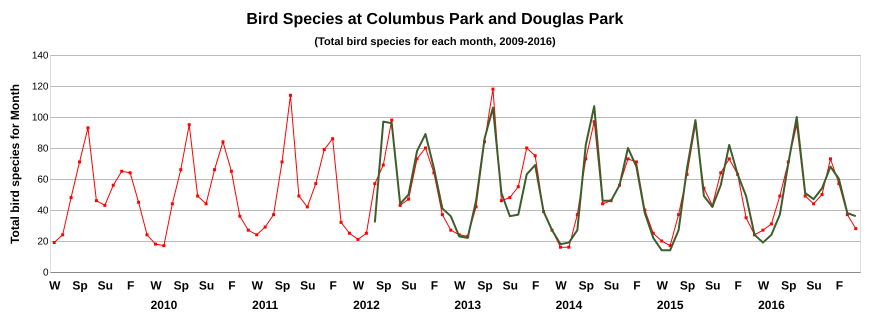  I want to click on y-tick-label: 140, so click(40, 56).